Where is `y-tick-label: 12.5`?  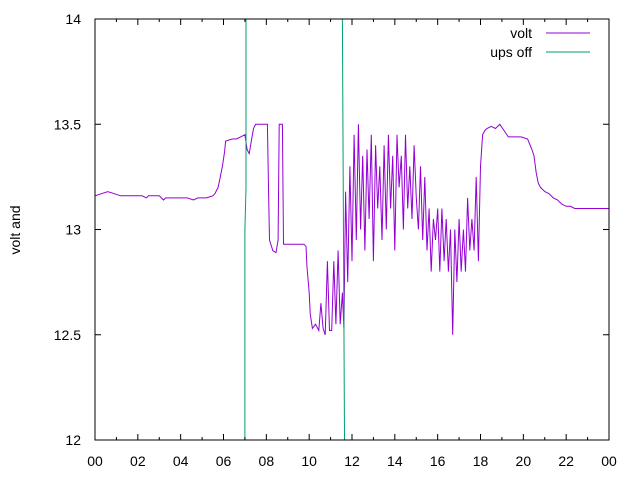 y-tick-label: 12.5 is located at coordinates (67, 335).